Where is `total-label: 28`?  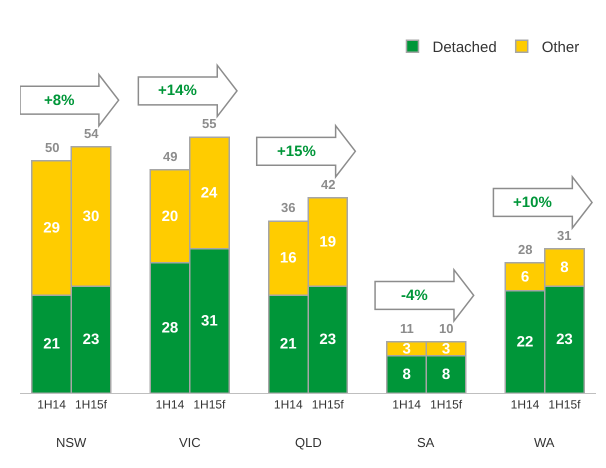
total-label: 28 is located at coordinates (525, 249).